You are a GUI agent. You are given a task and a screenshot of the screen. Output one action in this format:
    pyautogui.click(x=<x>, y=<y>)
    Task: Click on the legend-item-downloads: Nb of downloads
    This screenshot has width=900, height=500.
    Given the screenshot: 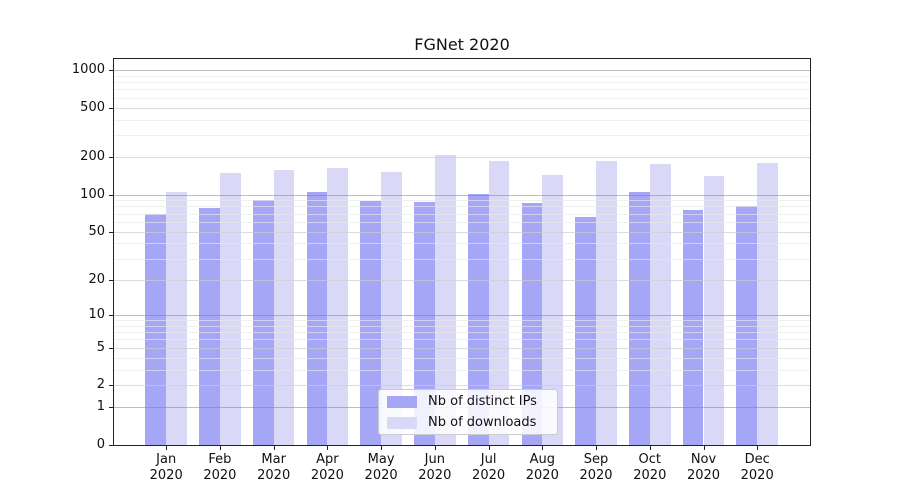 What is the action you would take?
    pyautogui.click(x=468, y=422)
    